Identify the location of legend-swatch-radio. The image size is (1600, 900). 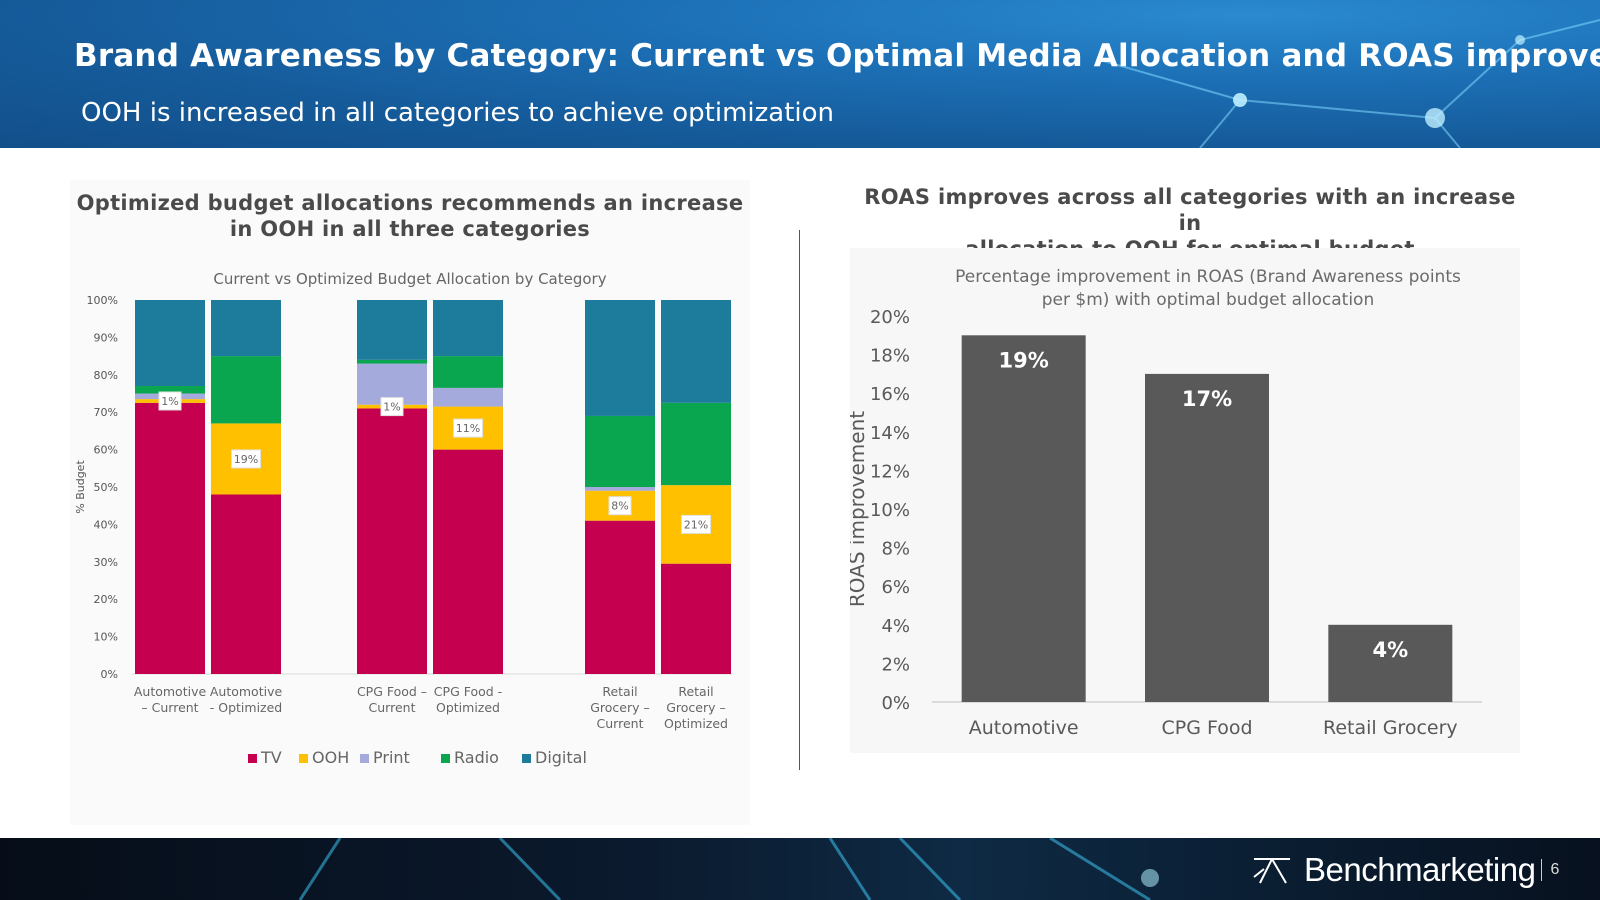
(445, 758).